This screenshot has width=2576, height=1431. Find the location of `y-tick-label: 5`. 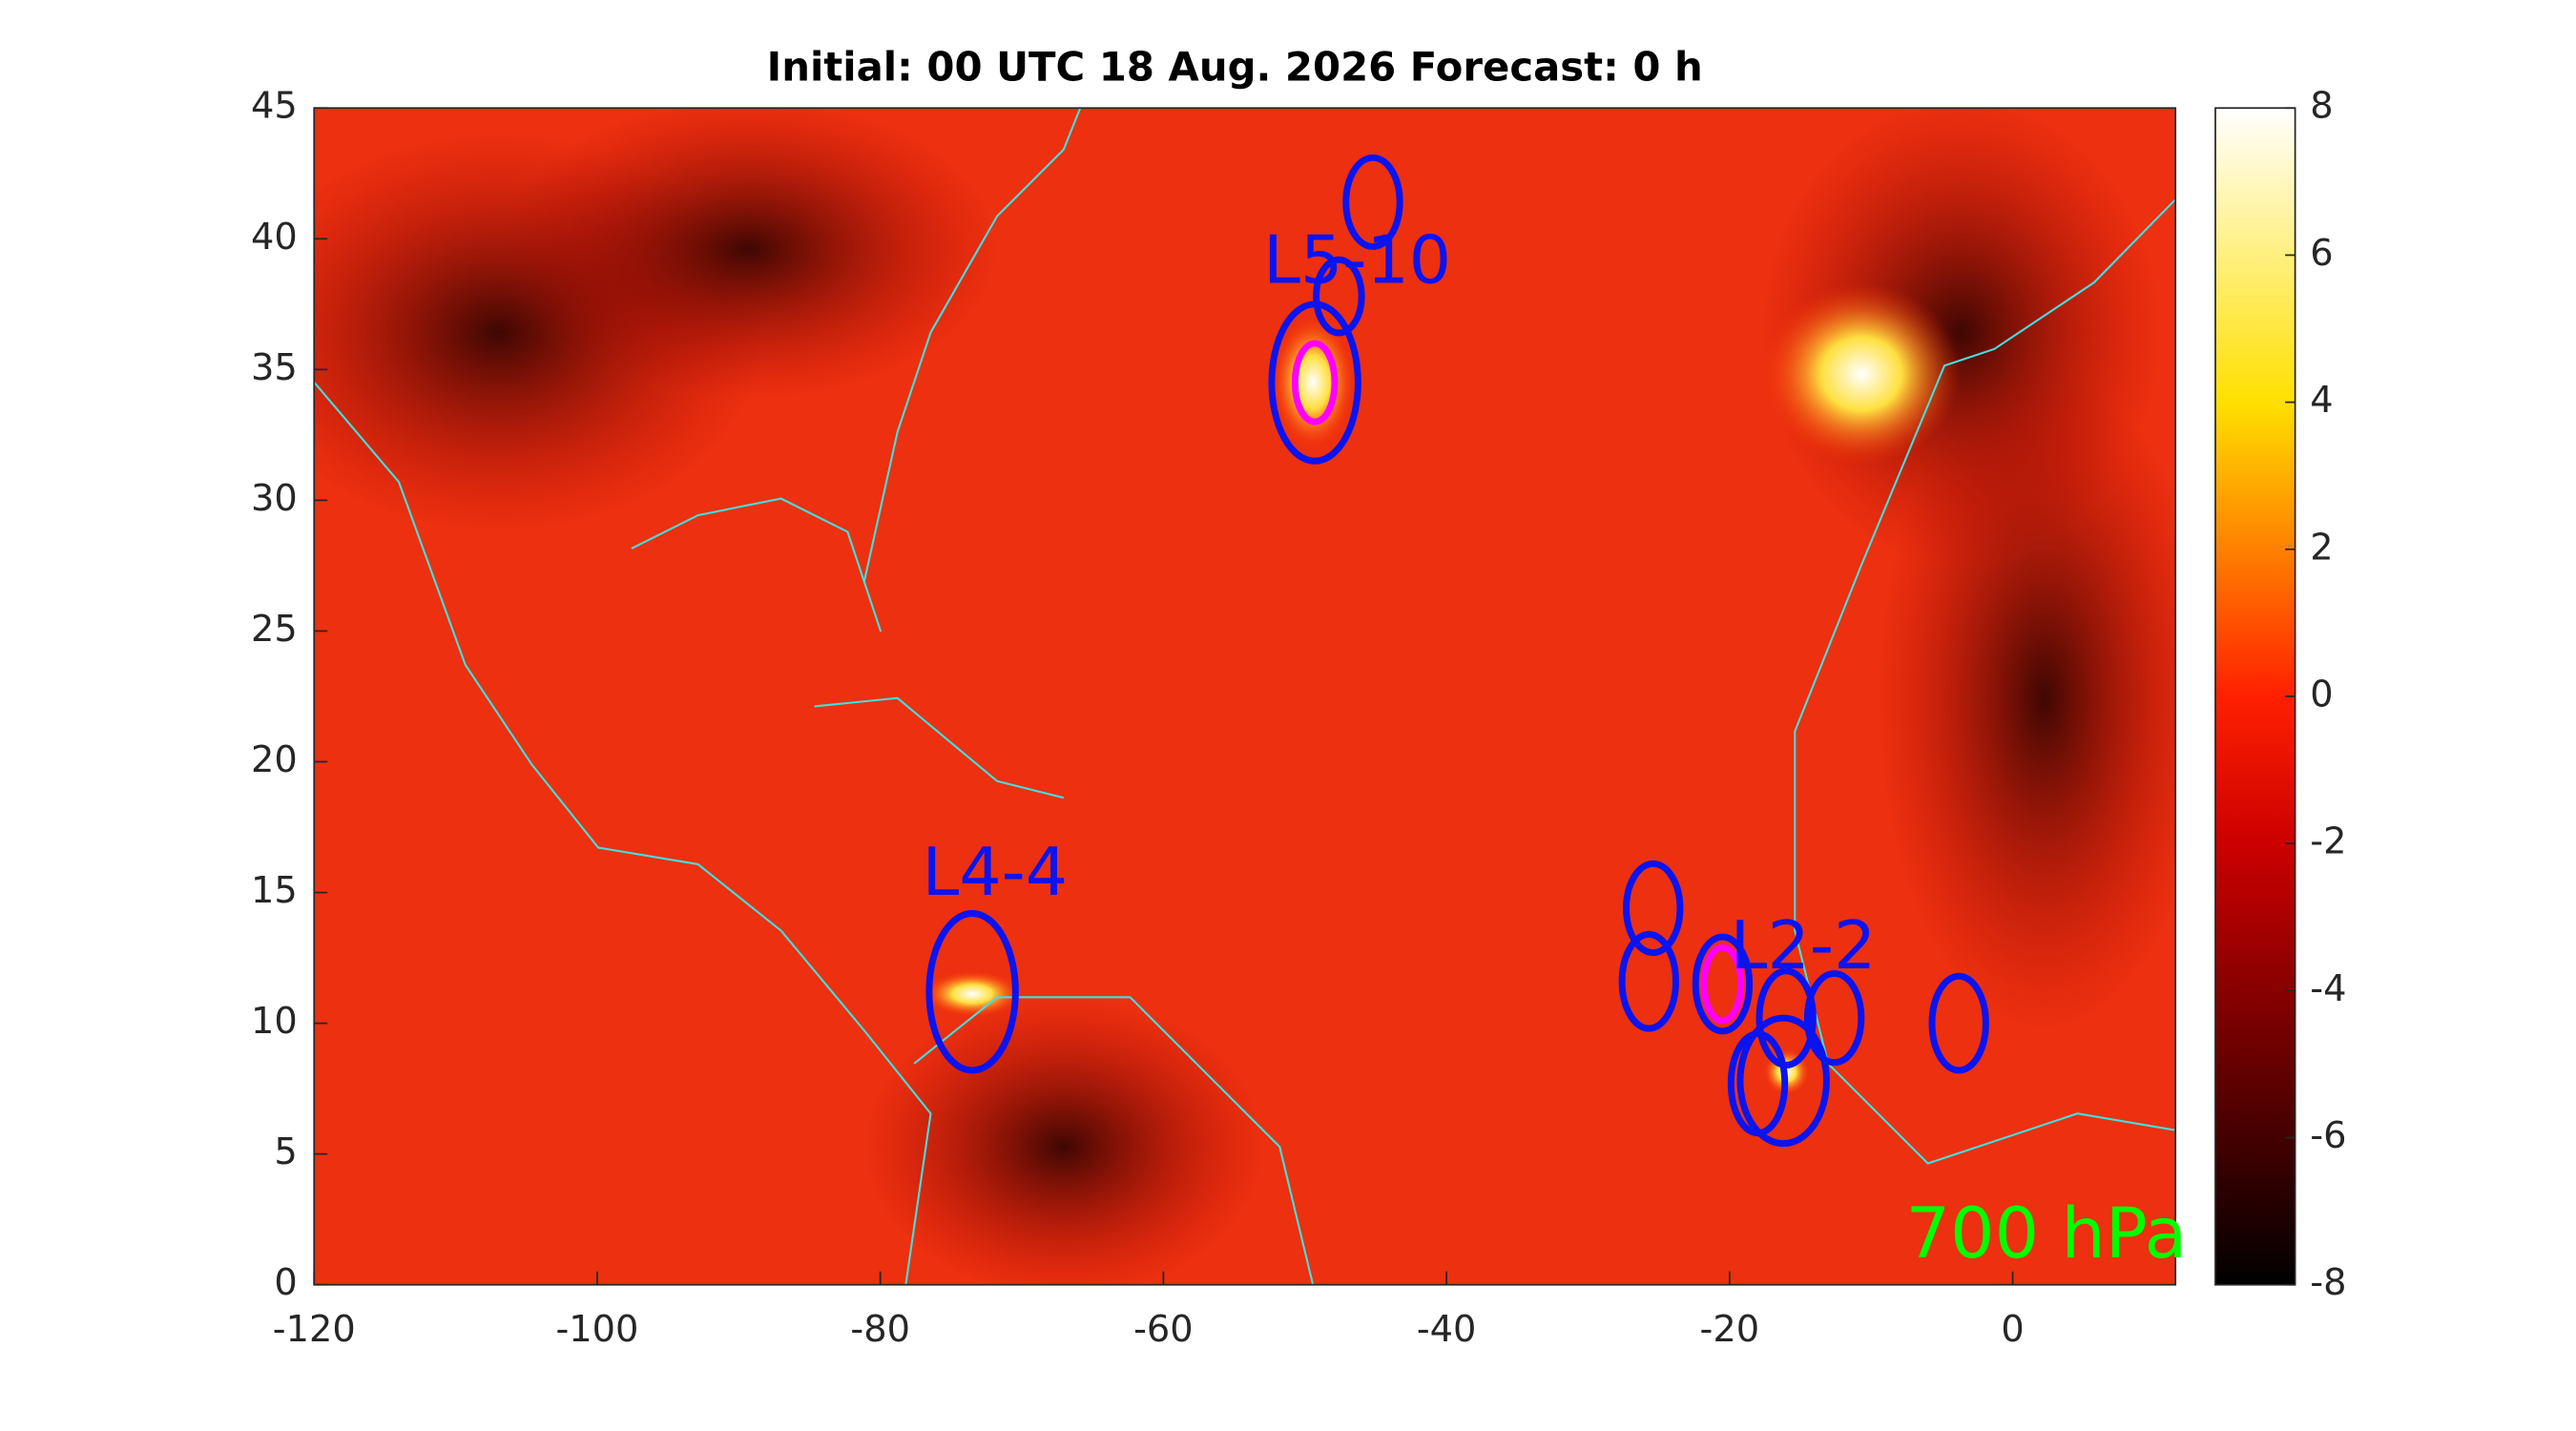

y-tick-label: 5 is located at coordinates (285, 1151).